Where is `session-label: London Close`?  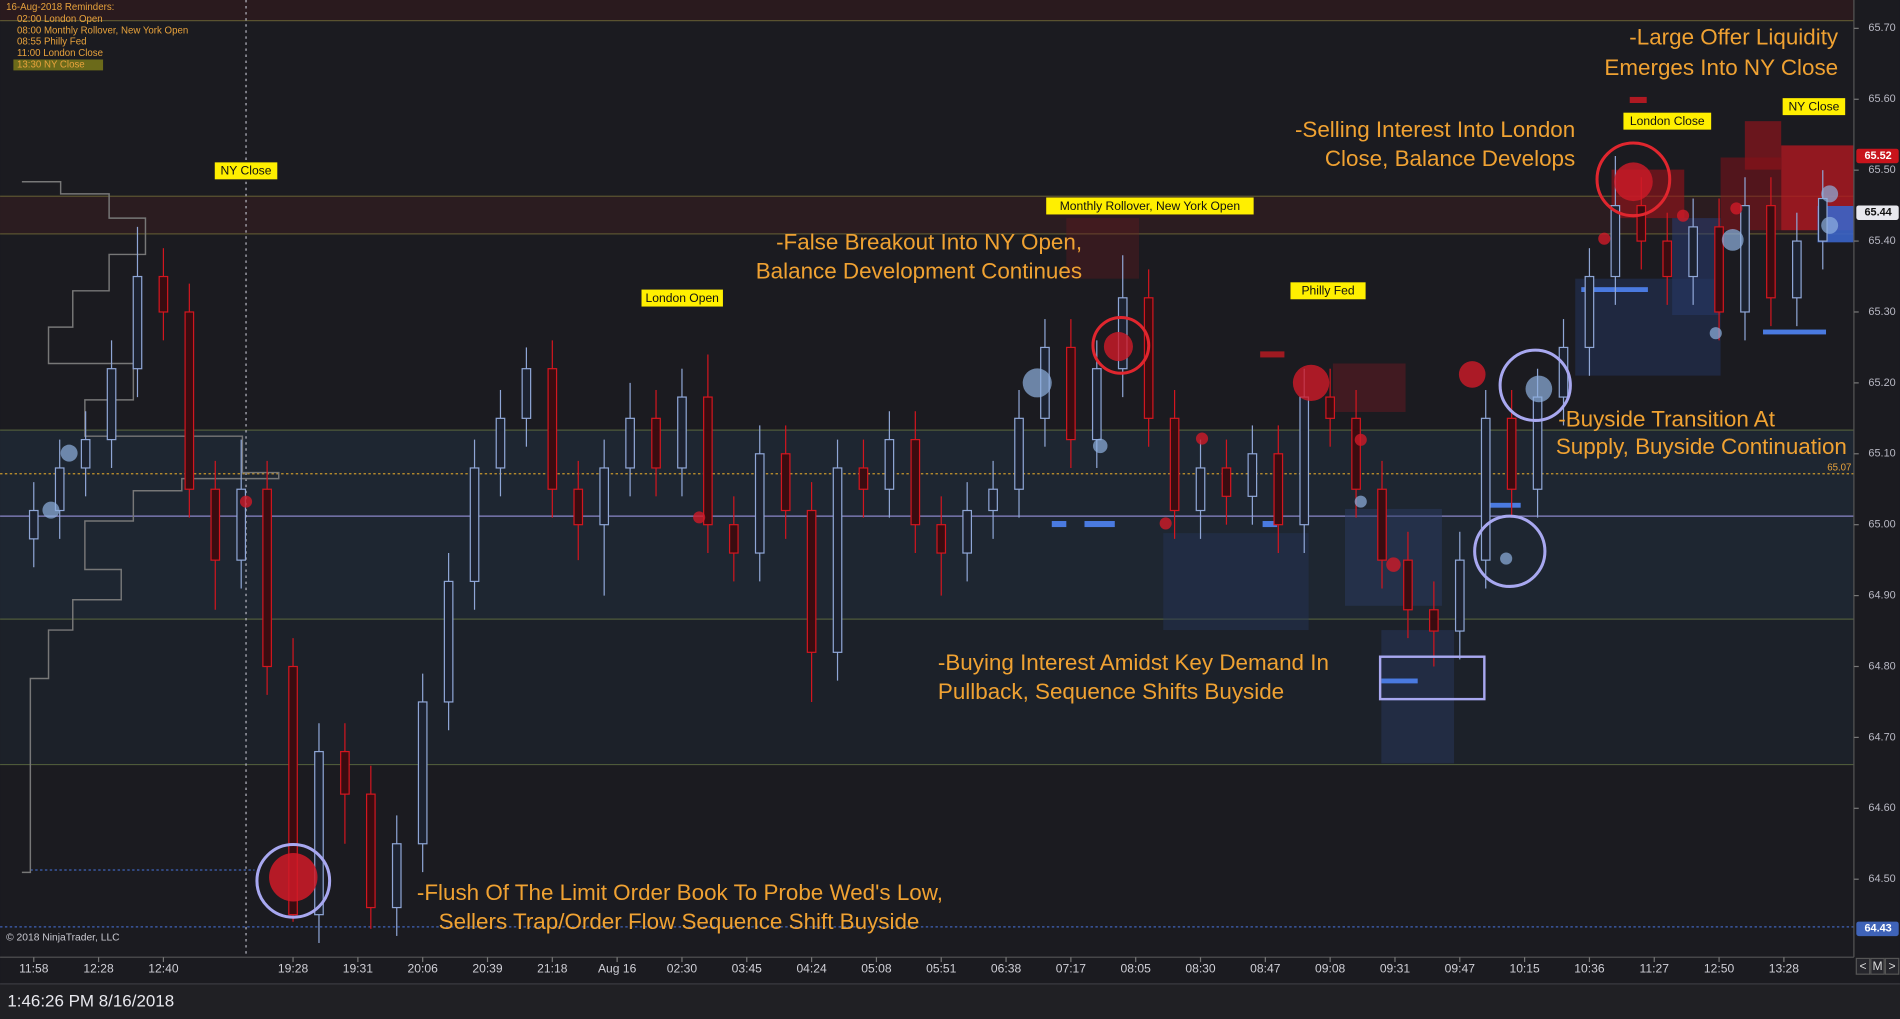 session-label: London Close is located at coordinates (1667, 121).